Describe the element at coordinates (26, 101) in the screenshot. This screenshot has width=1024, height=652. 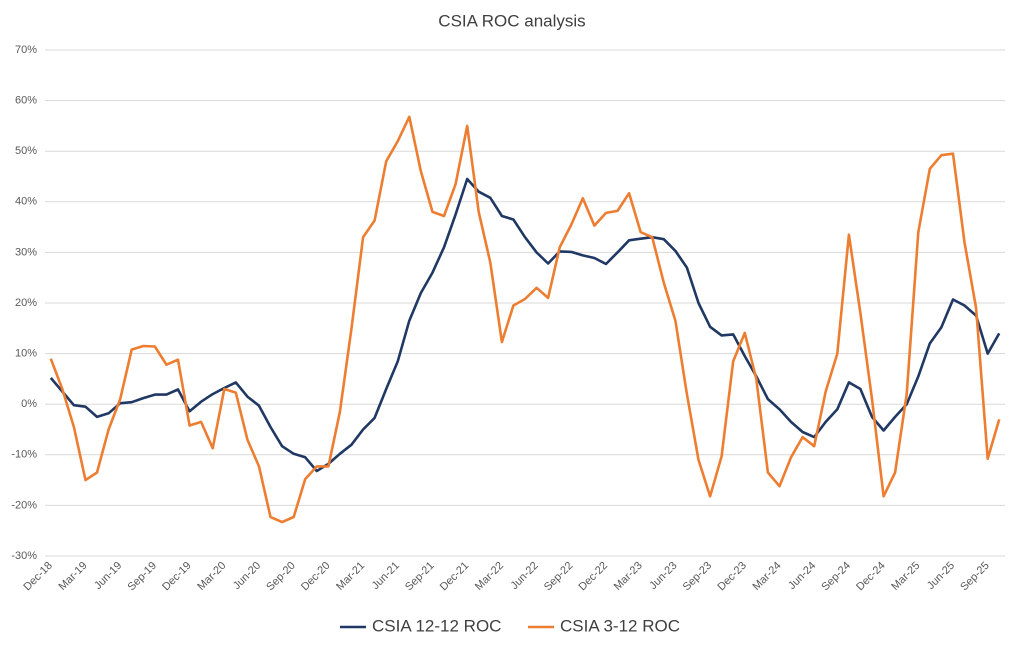
I see `y-tick-label: 60%` at that location.